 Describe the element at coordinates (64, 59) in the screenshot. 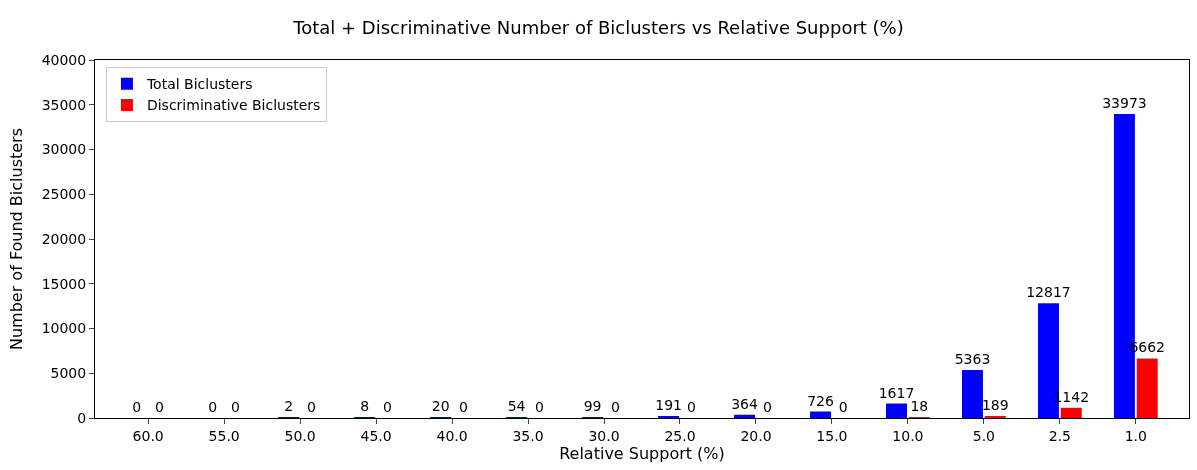

I see `y-tick-label: 40000` at that location.